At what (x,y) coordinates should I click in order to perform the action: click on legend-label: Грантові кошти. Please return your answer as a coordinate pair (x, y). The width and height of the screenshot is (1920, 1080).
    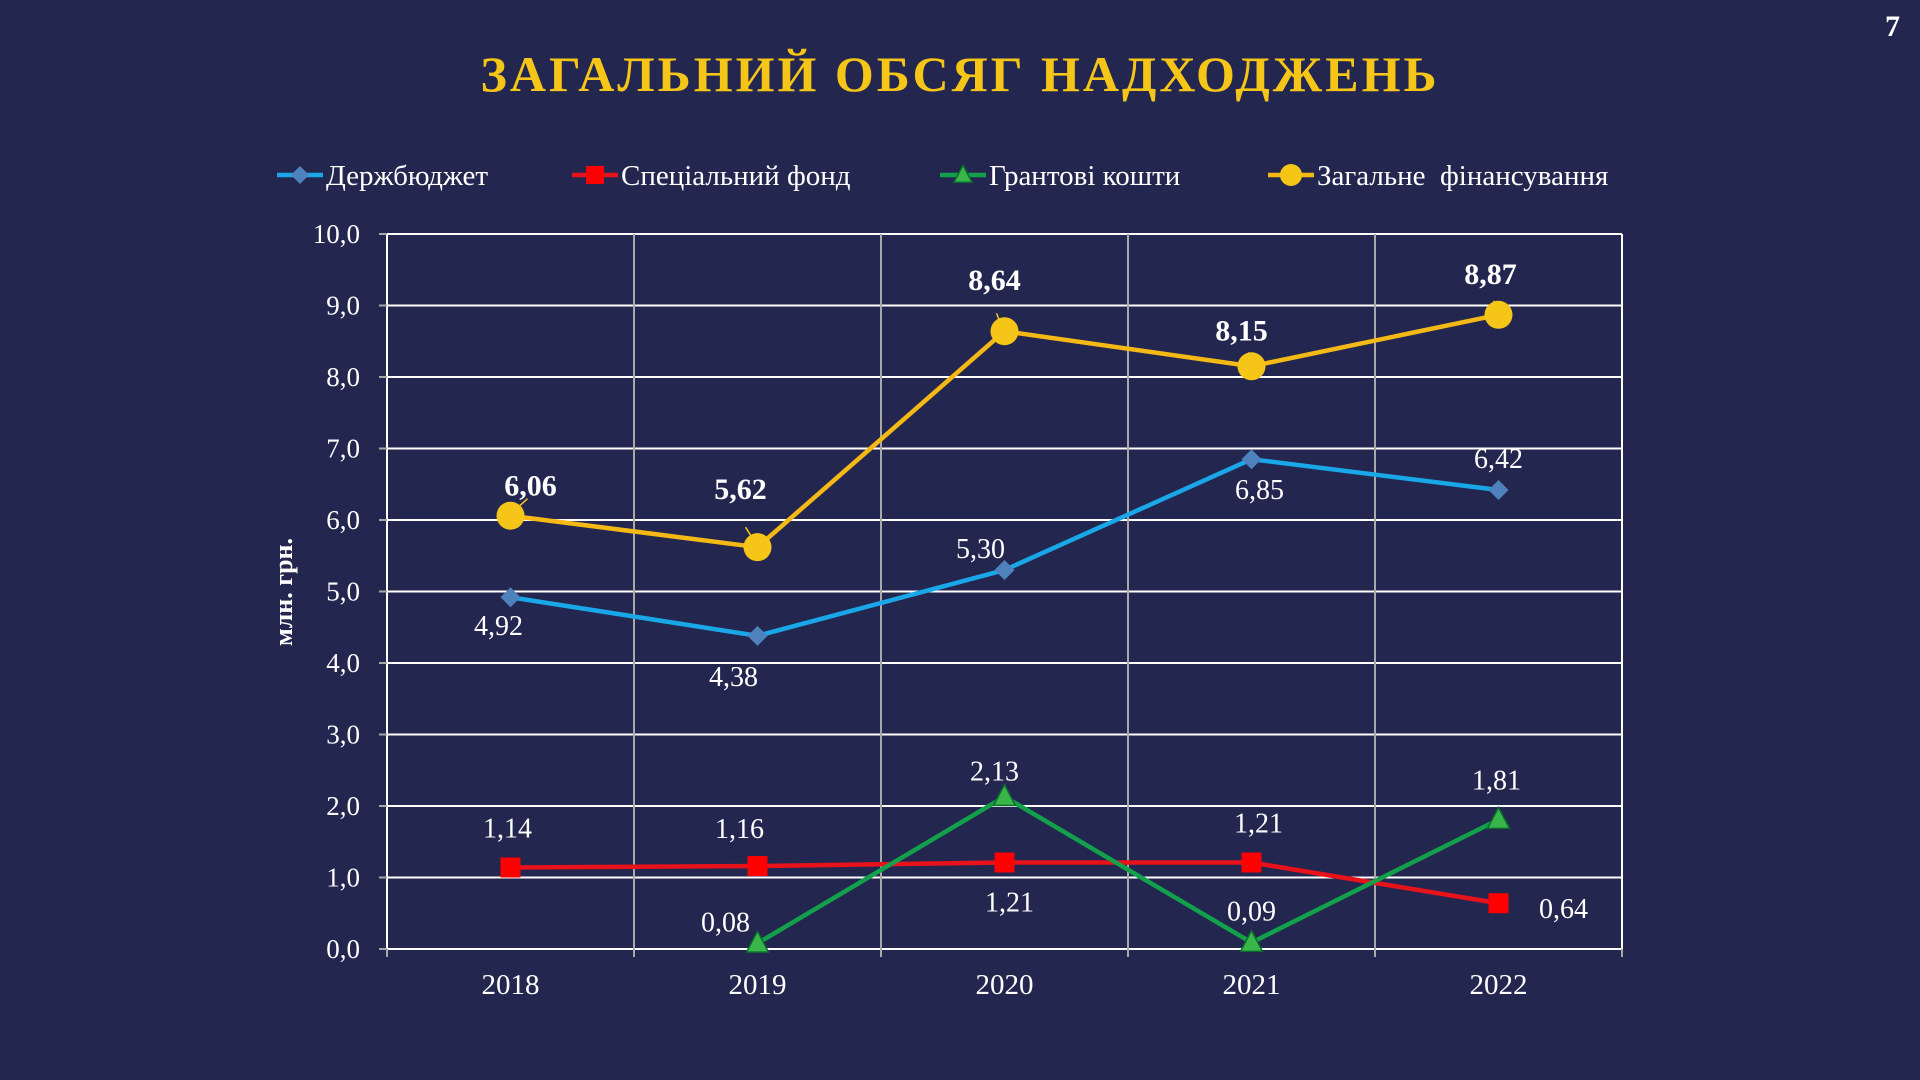
    Looking at the image, I should click on (1084, 176).